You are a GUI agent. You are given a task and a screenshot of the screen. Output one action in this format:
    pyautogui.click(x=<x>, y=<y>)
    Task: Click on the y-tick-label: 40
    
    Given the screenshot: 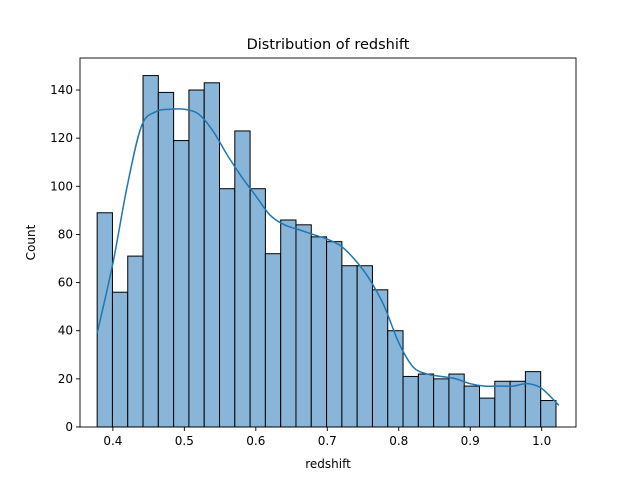 What is the action you would take?
    pyautogui.click(x=65, y=331)
    